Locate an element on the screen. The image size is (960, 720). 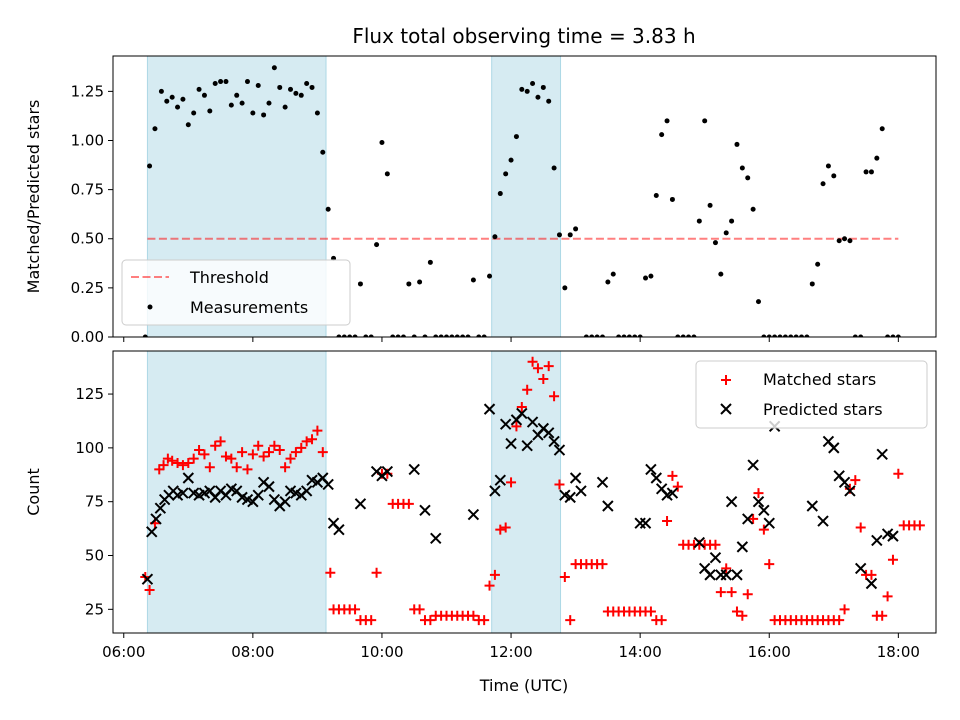
y-tick-label: 125 is located at coordinates (89, 394).